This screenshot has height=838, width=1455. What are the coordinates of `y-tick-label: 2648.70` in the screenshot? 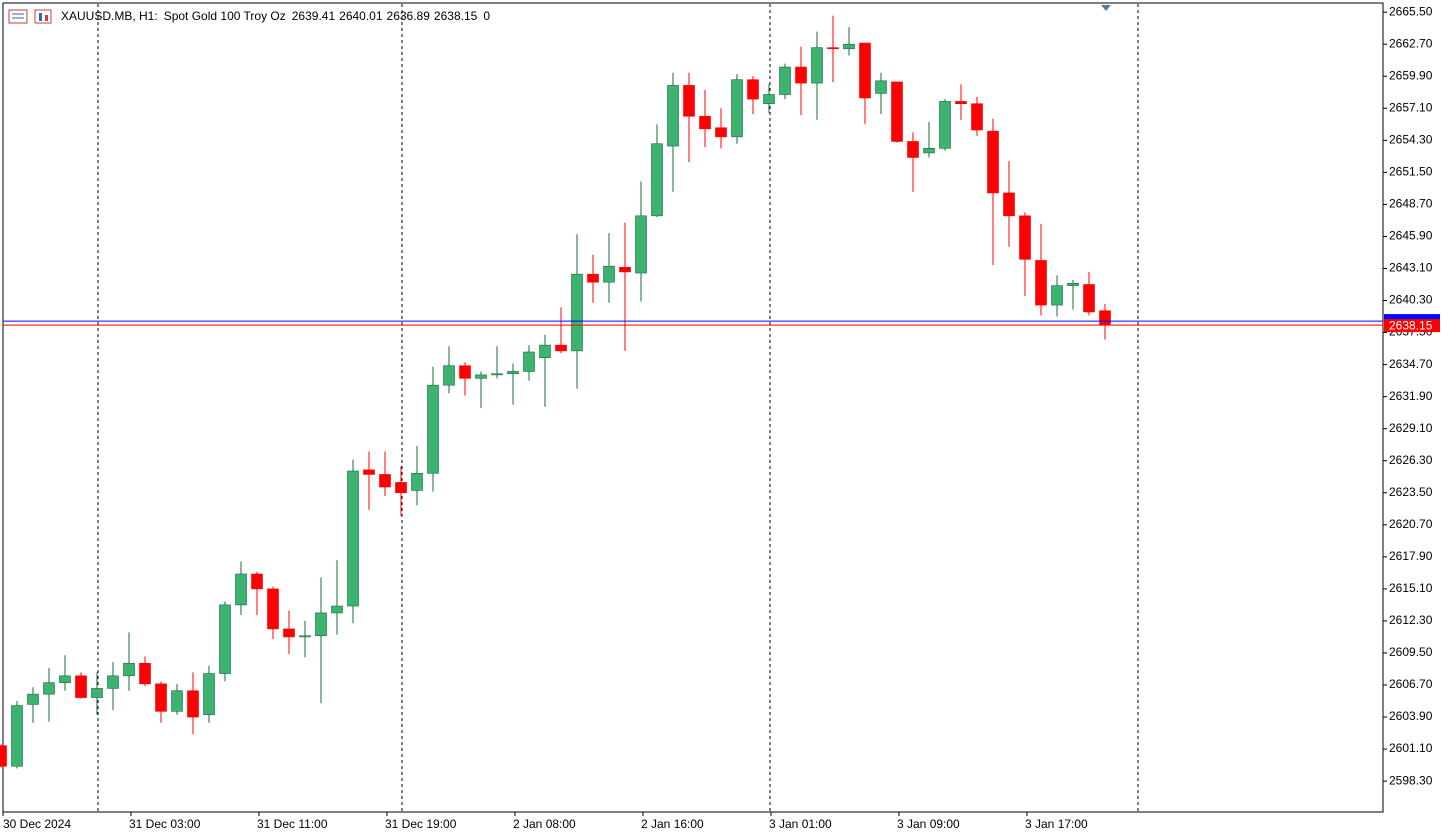 It's located at (1411, 204).